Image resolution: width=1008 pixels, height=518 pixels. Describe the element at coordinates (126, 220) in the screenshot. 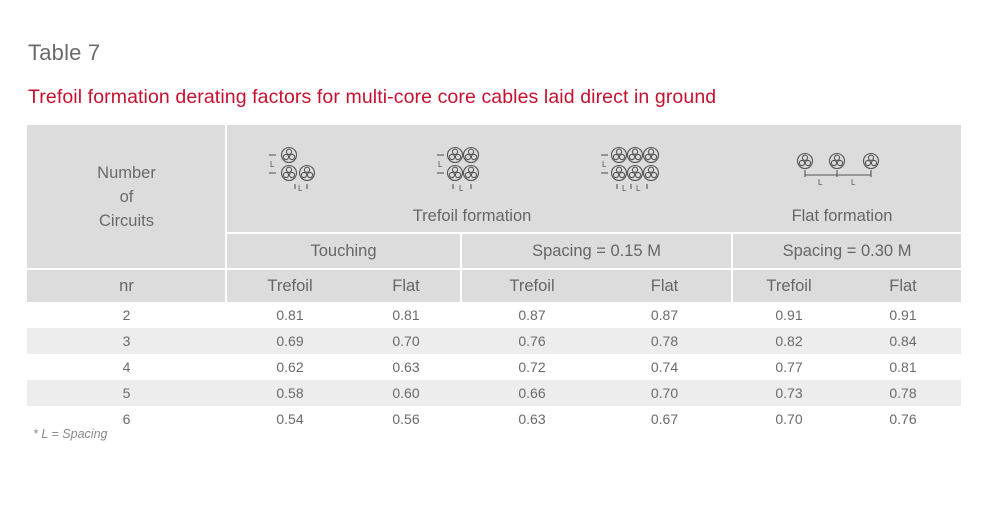

I see `circuits-label-line-3: Circuits` at that location.